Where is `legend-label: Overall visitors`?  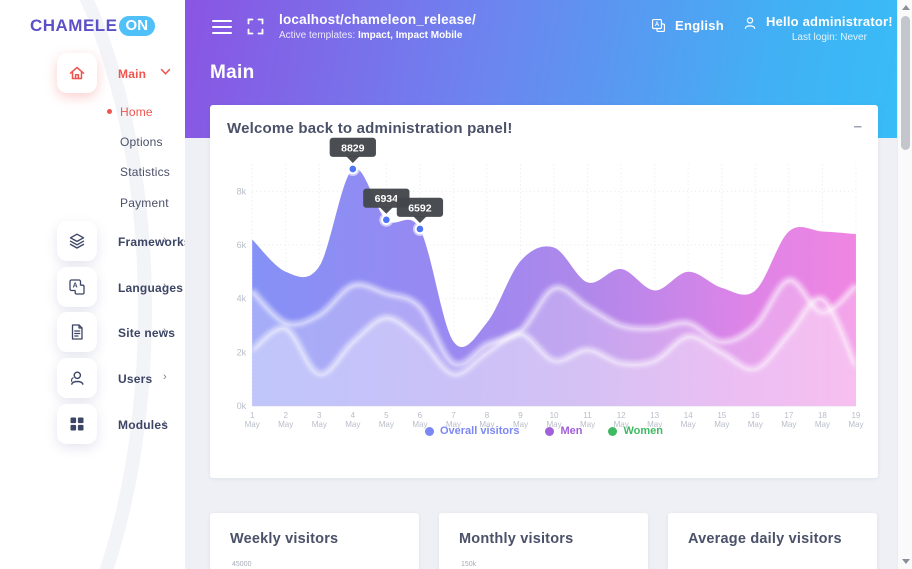 legend-label: Overall visitors is located at coordinates (479, 431).